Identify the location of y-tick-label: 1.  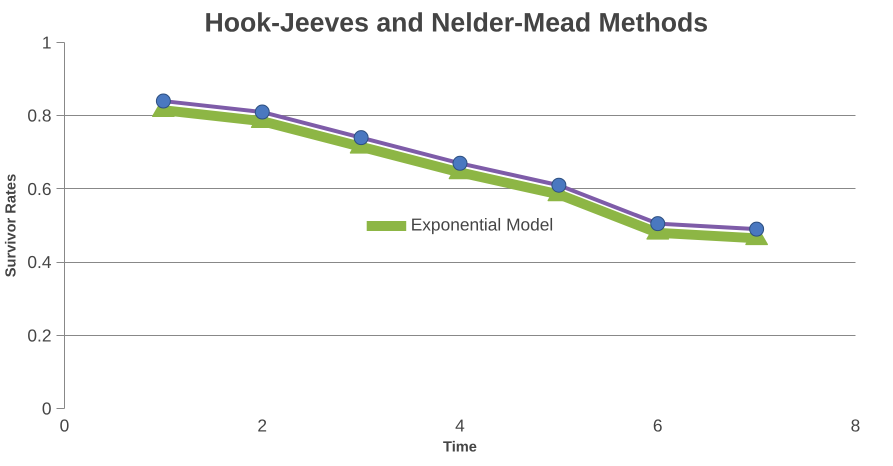
(47, 42).